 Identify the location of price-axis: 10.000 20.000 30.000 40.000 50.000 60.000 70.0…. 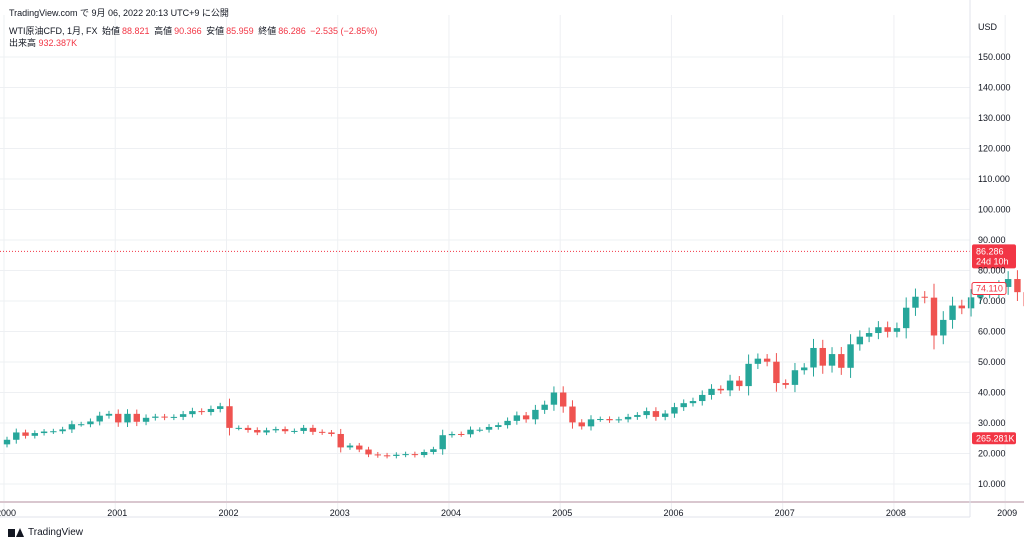
(994, 255).